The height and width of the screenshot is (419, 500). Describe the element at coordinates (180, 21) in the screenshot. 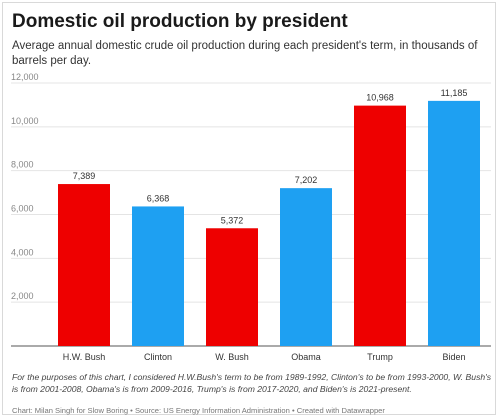

I see `chart-title: Domestic oil production by president` at that location.